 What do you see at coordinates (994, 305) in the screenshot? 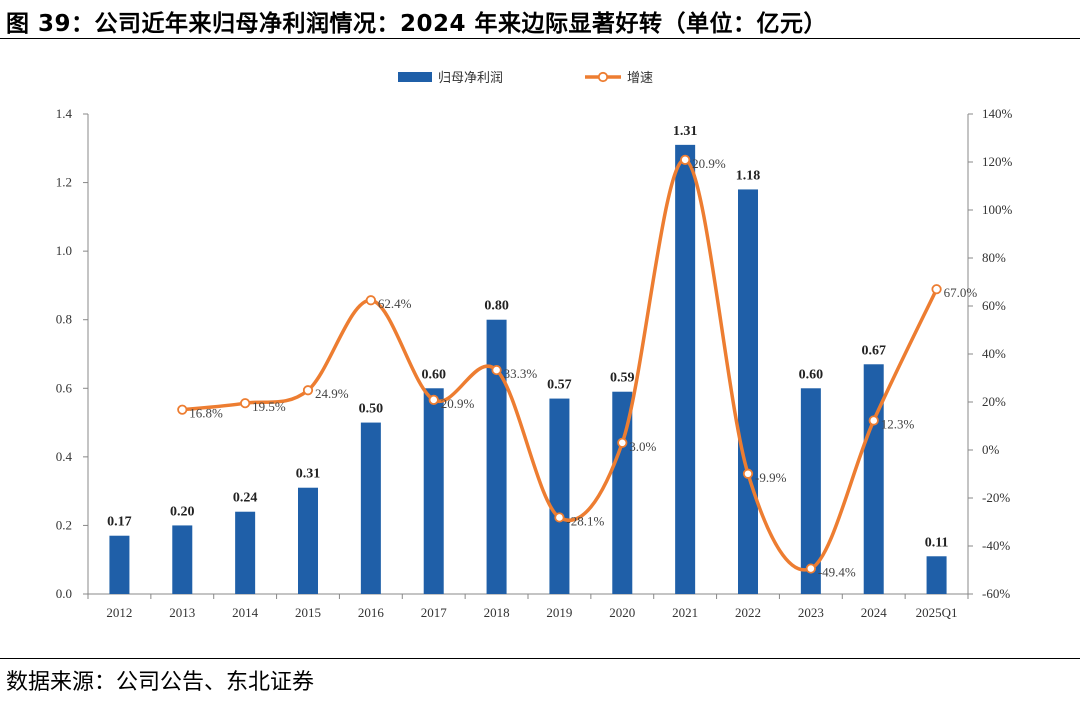
I see `right-tick-label: 60%` at bounding box center [994, 305].